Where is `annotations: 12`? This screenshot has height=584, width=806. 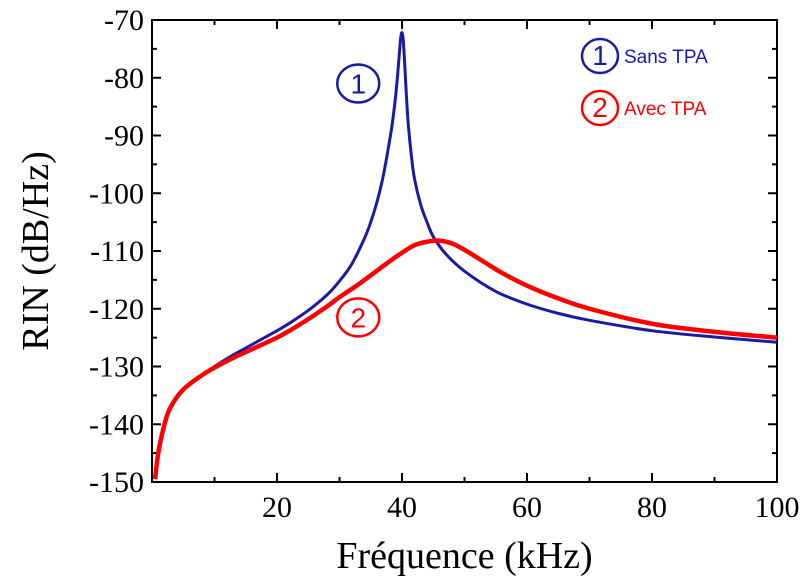 annotations: 12 is located at coordinates (358, 200).